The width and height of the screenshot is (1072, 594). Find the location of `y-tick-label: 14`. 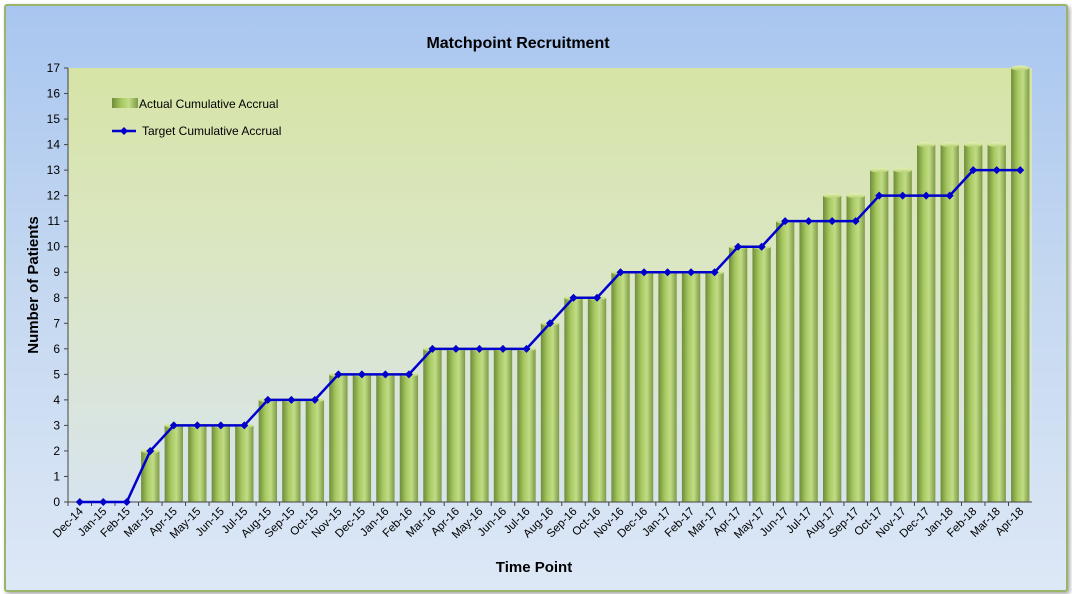

y-tick-label: 14 is located at coordinates (54, 145).